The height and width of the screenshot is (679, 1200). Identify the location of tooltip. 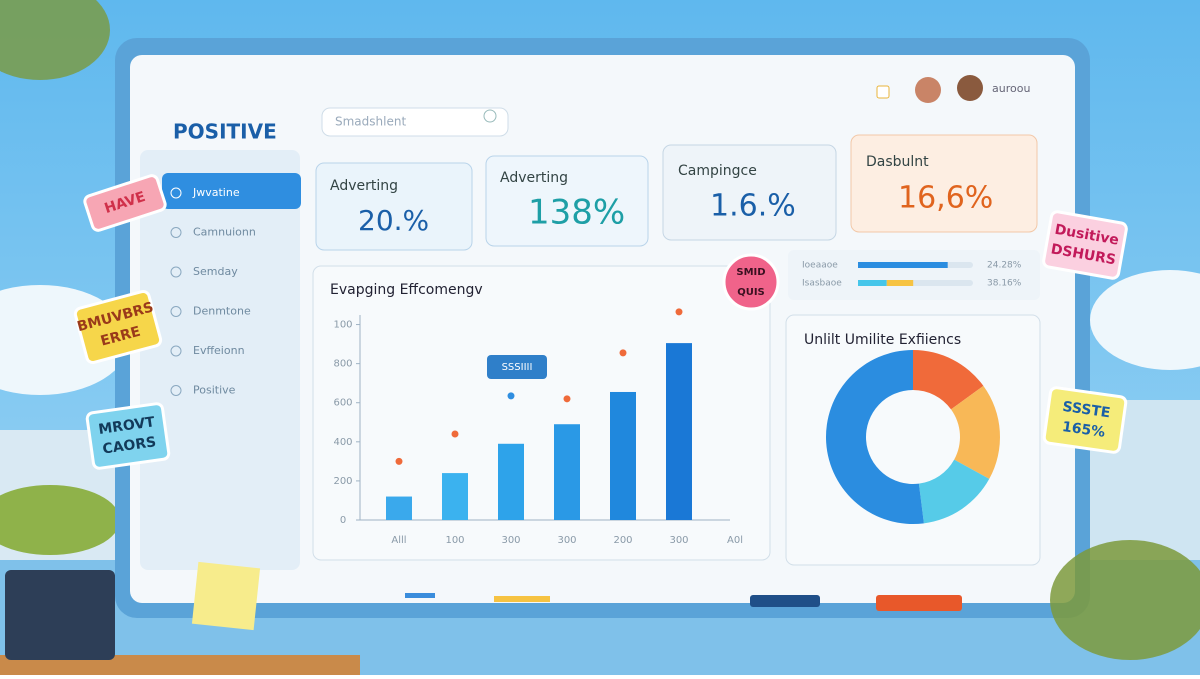
(517, 367).